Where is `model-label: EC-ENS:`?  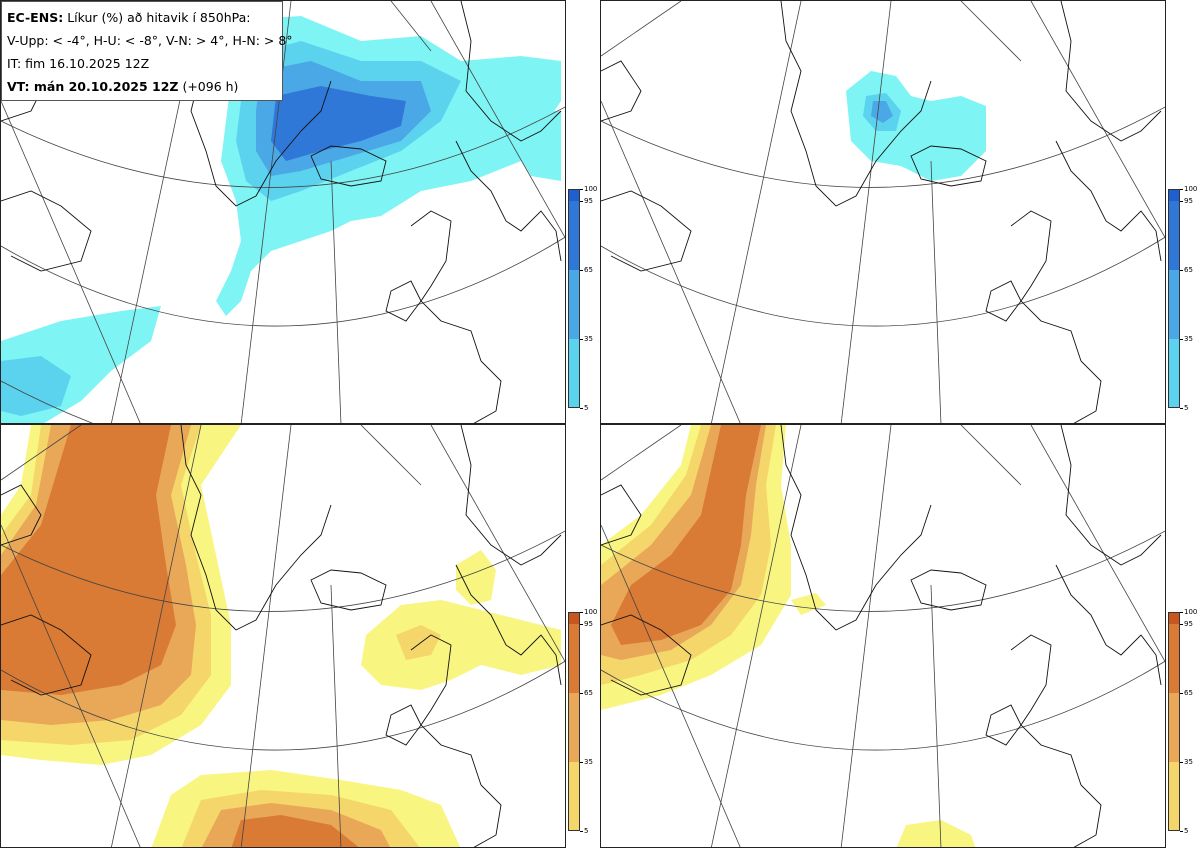
model-label: EC-ENS: is located at coordinates (35, 17).